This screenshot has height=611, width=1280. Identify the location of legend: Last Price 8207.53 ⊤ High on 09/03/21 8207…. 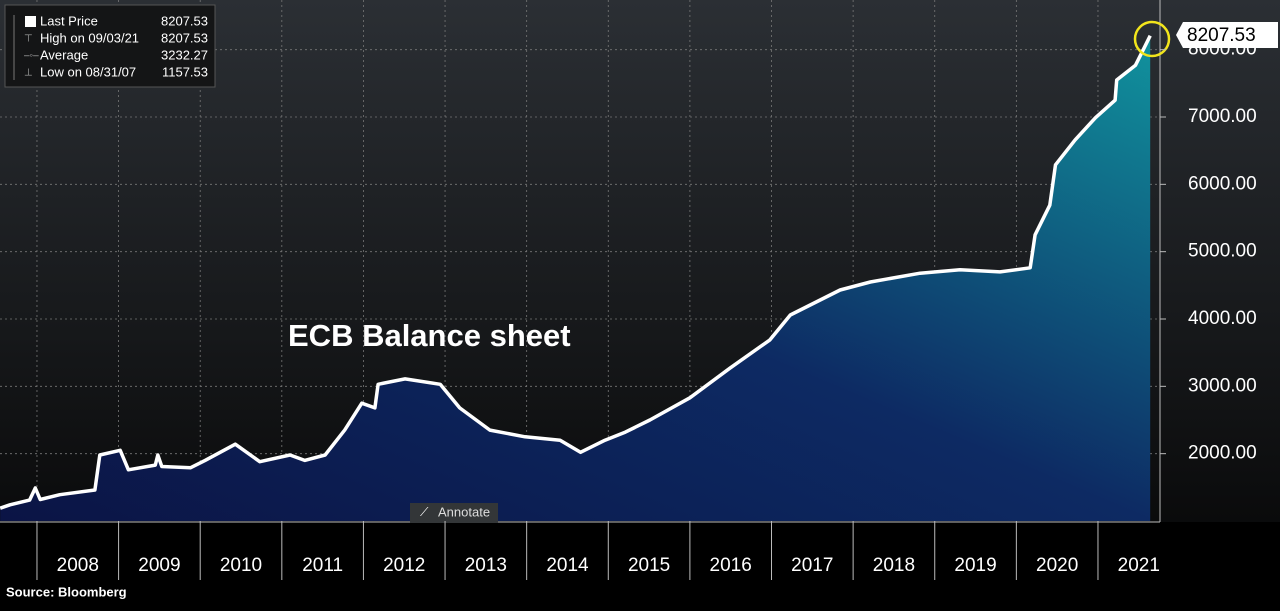
(110, 46).